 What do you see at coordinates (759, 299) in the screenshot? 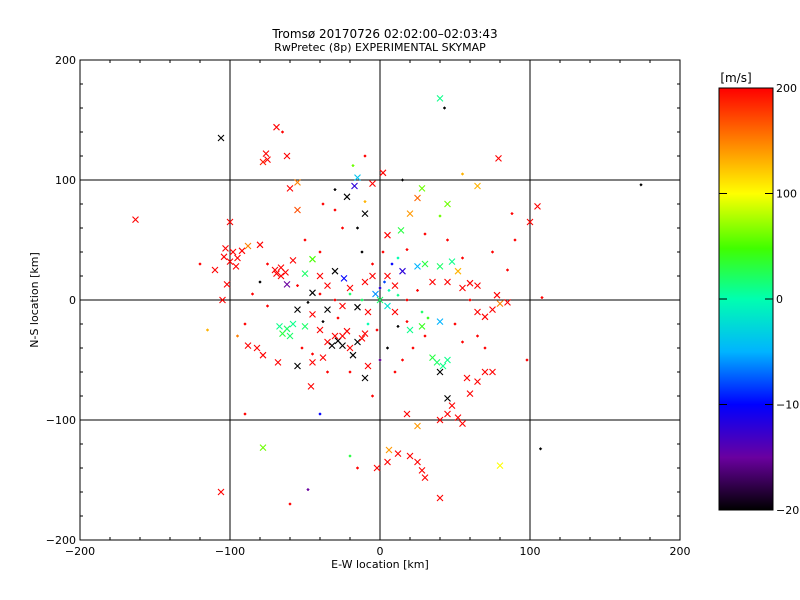
I see `colorbar-ticks: 200 100 0 −100 −200` at bounding box center [759, 299].